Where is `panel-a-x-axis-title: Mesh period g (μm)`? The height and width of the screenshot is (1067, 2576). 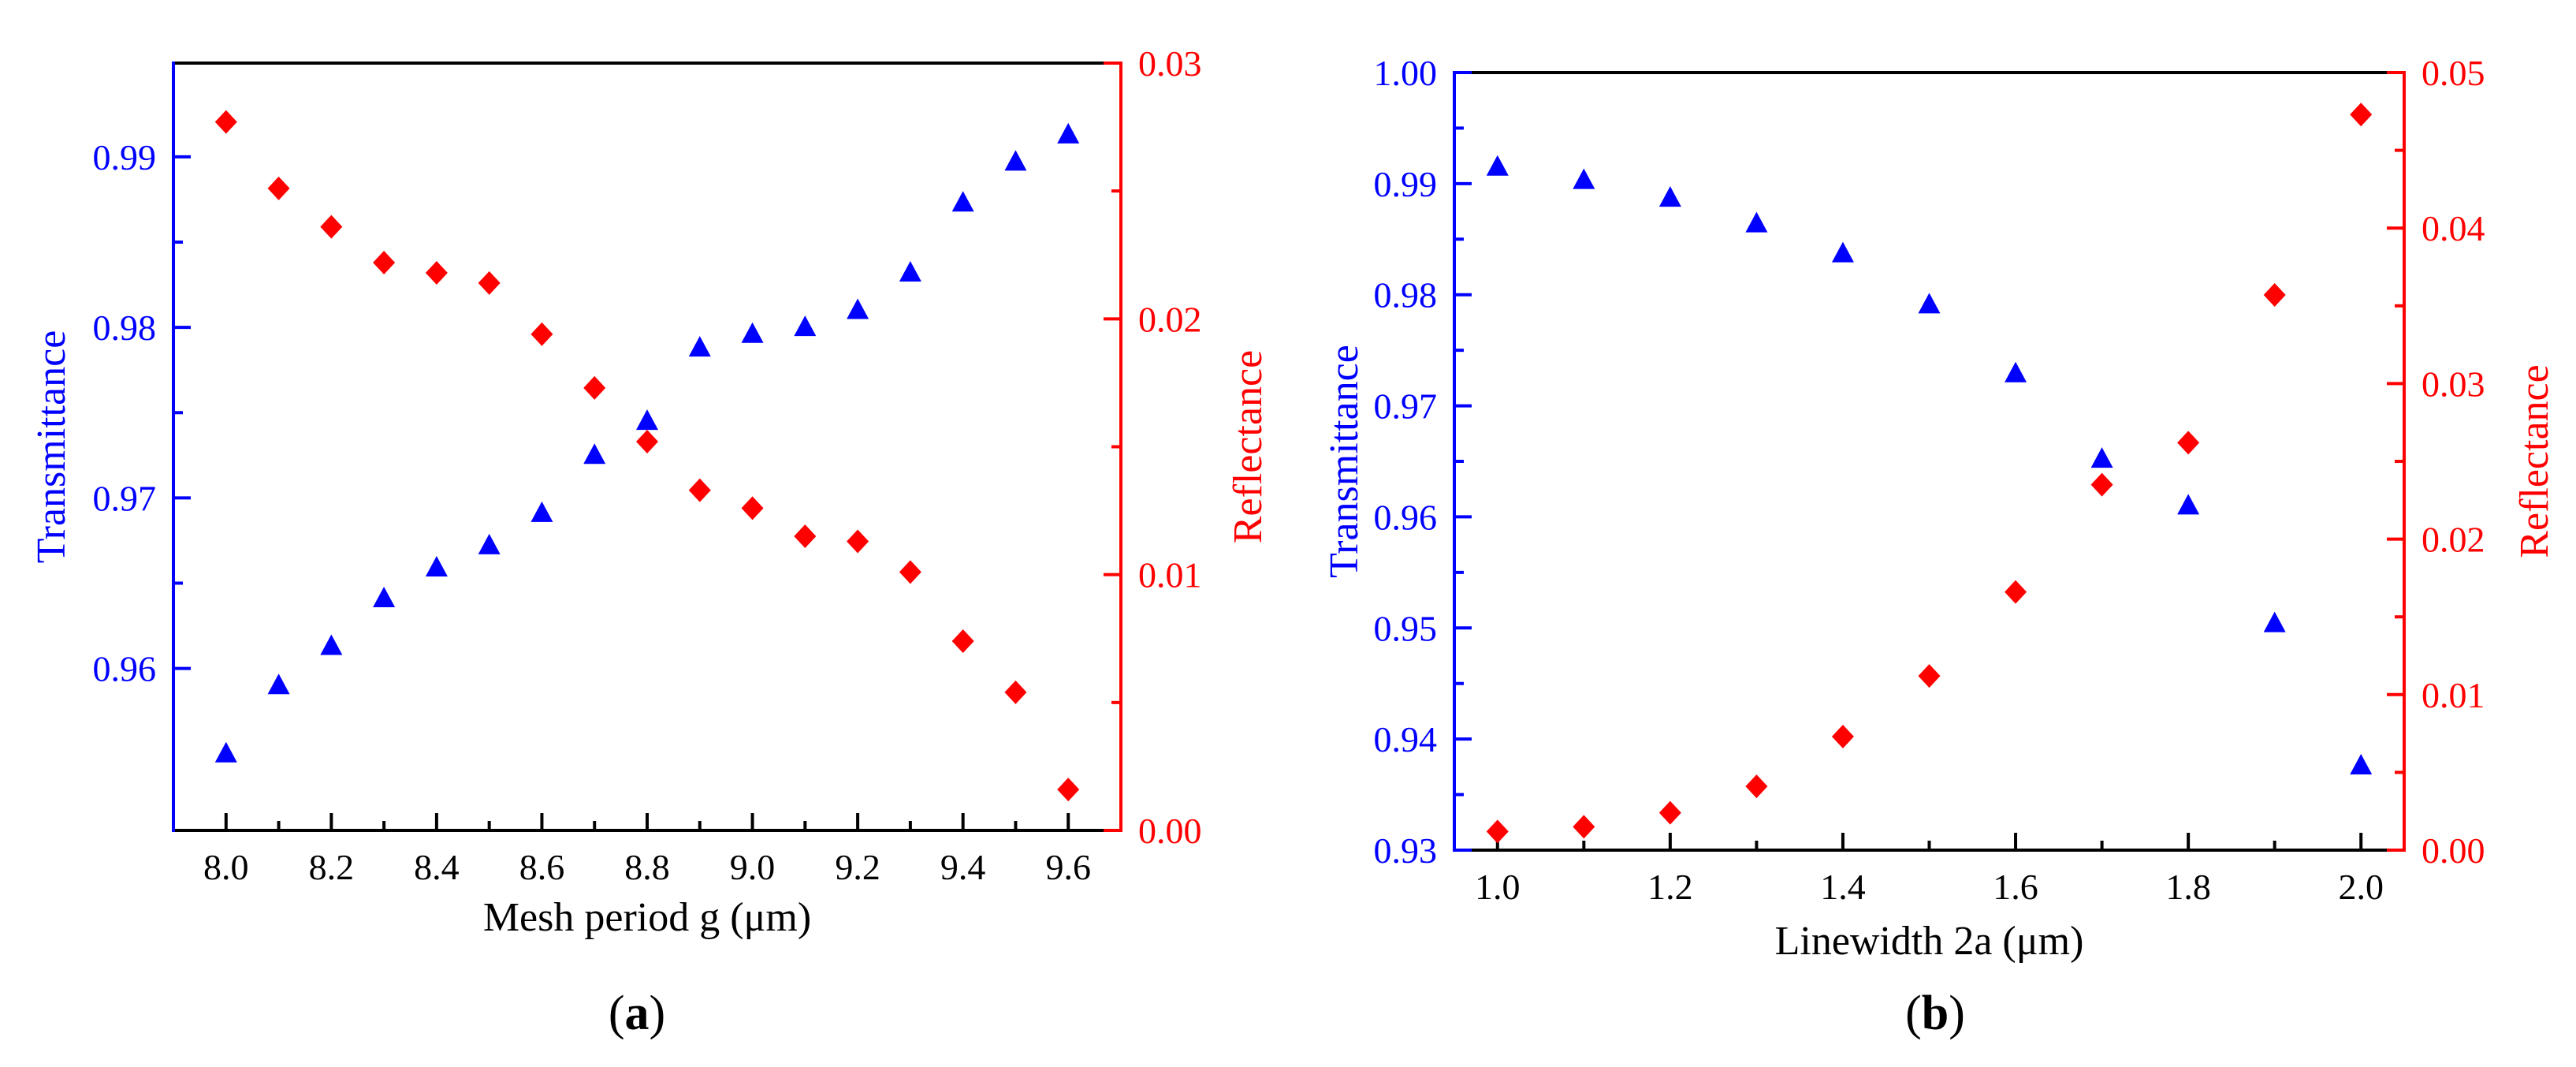 panel-a-x-axis-title: Mesh period g (μm) is located at coordinates (647, 917).